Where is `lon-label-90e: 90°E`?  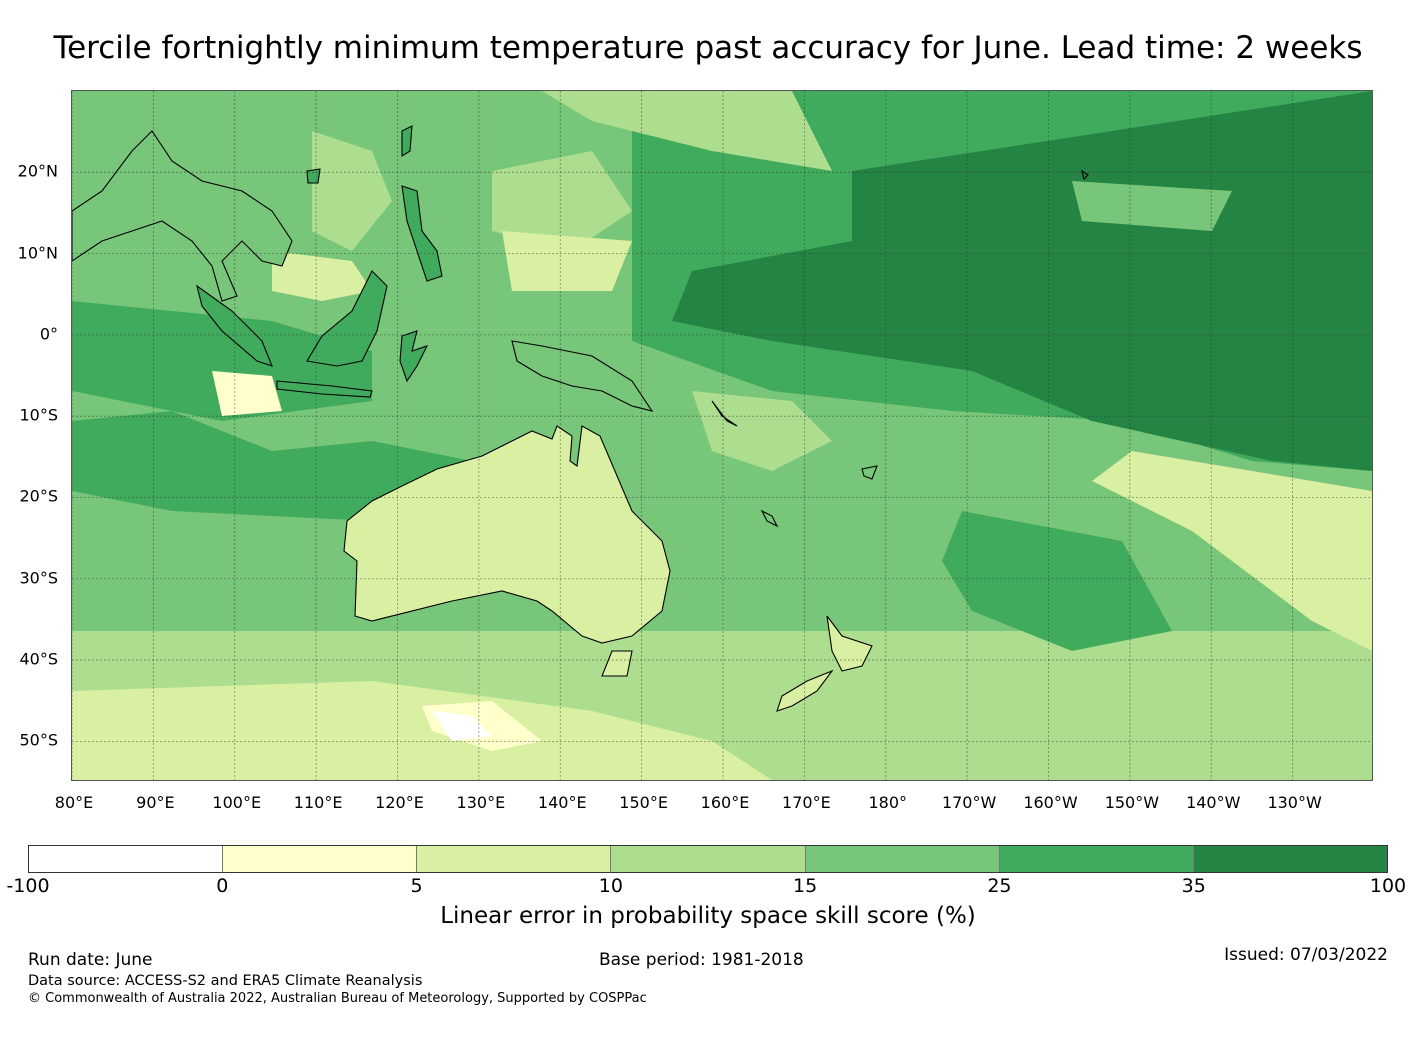
lon-label-90e: 90°E is located at coordinates (155, 802).